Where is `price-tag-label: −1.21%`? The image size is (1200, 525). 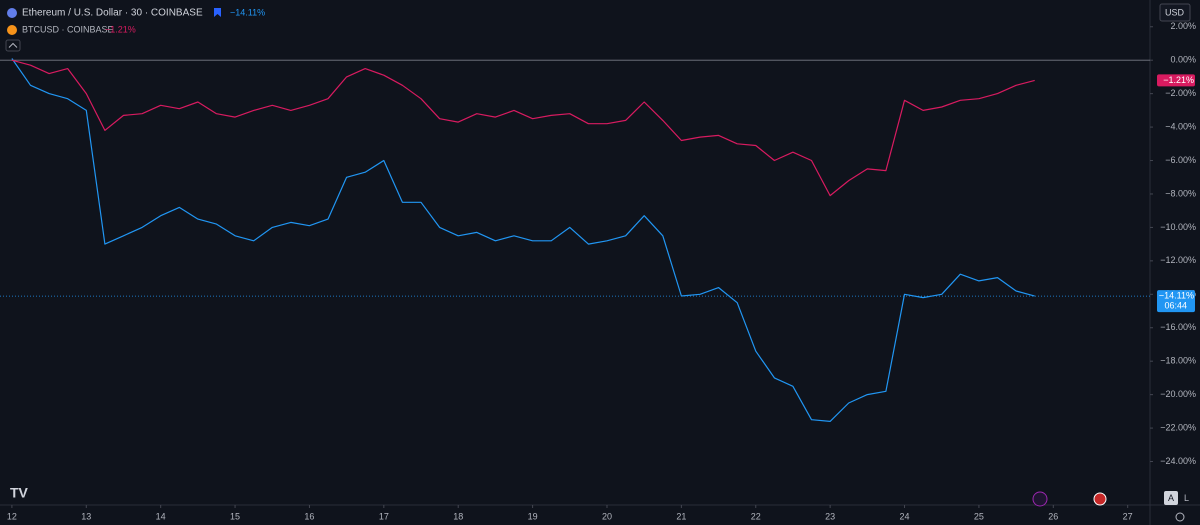 price-tag-label: −1.21% is located at coordinates (1178, 80).